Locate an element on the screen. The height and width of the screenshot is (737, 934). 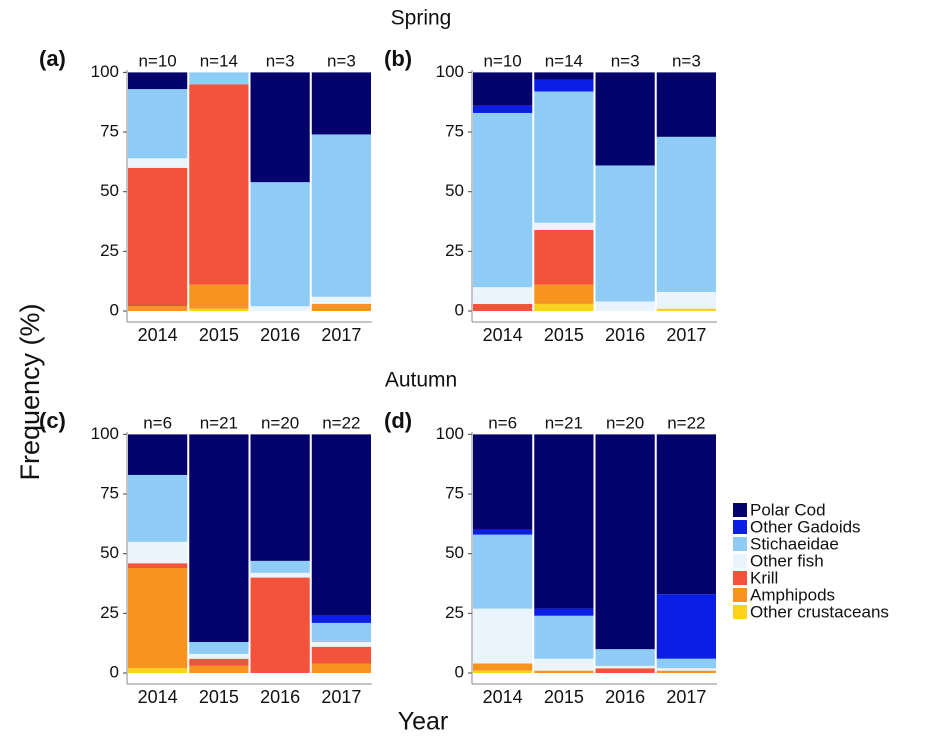
panel-label: (a) is located at coordinates (52, 58).